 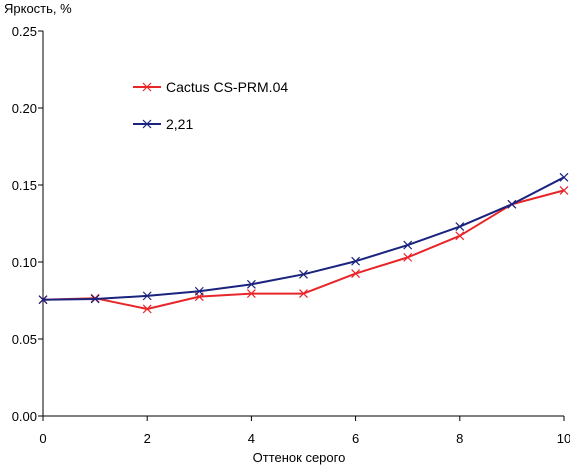 What do you see at coordinates (24, 31) in the screenshot?
I see `y-tick-label: 0.25` at bounding box center [24, 31].